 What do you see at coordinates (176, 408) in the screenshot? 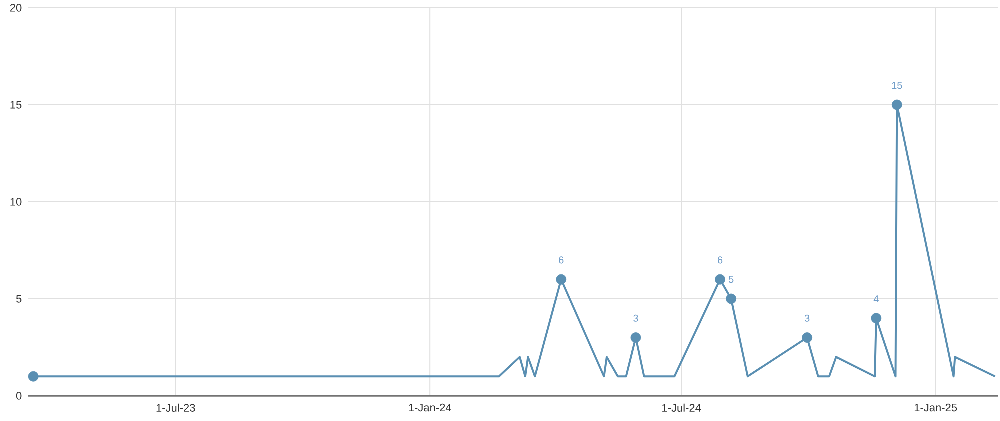
I see `x-tick-label: 1-Jul-23` at bounding box center [176, 408].